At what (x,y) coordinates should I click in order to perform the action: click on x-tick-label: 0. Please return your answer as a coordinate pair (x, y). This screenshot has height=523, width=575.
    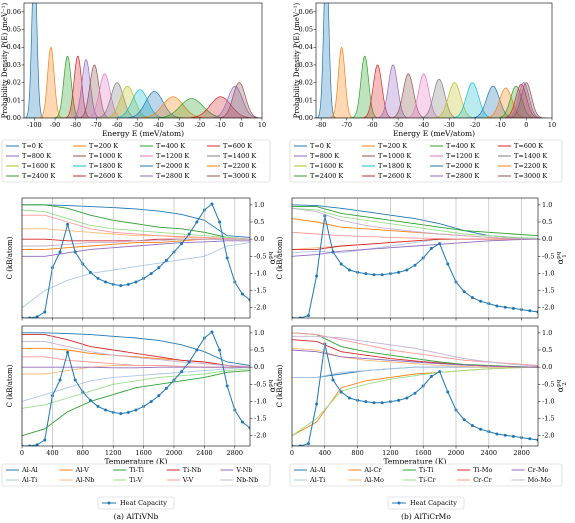
    Looking at the image, I should click on (22, 453).